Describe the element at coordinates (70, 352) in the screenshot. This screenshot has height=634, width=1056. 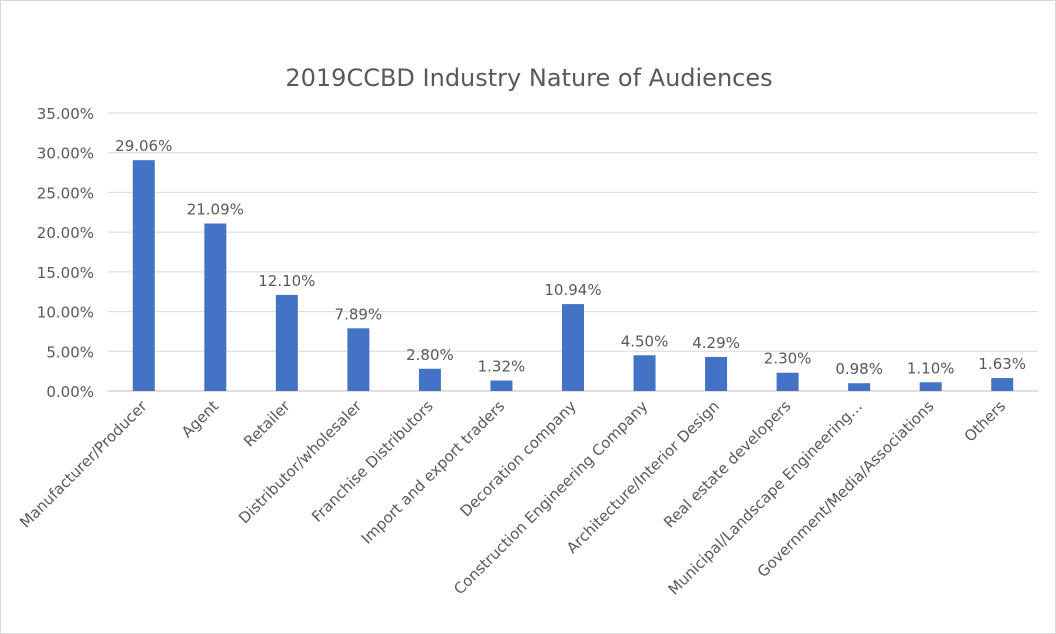
I see `y-tick-label: 5.00%` at that location.